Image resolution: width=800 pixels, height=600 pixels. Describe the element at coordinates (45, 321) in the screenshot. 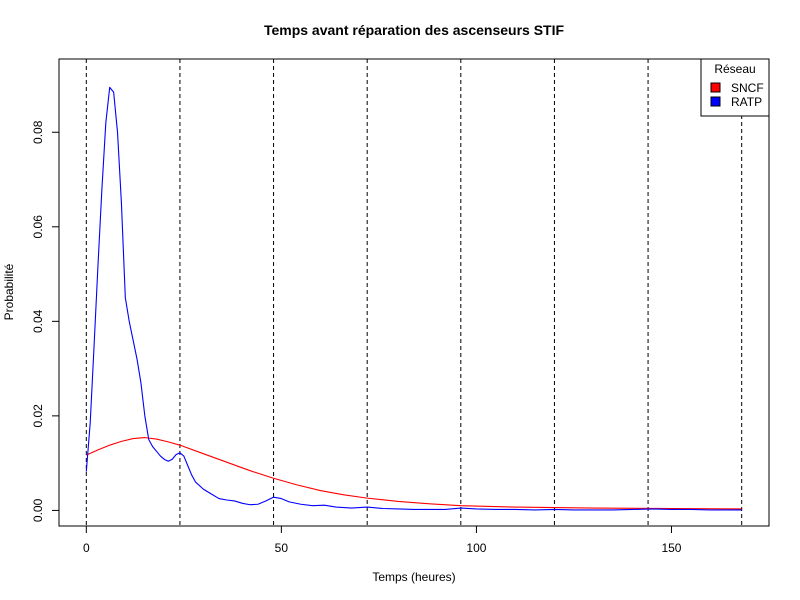

I see `y-axis: 0.00 0.02 0.04 0.06 0.08` at that location.